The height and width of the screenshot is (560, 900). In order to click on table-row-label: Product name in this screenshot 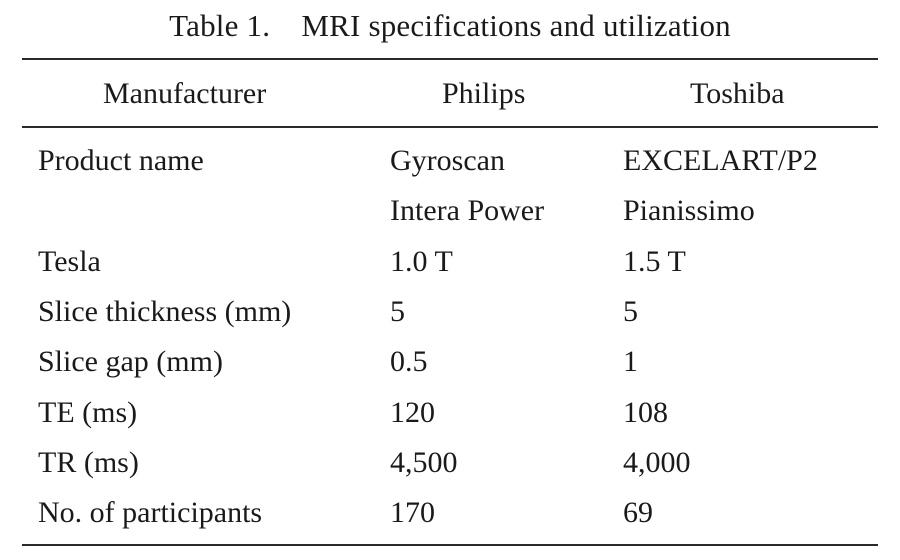, I will do `click(121, 160)`.